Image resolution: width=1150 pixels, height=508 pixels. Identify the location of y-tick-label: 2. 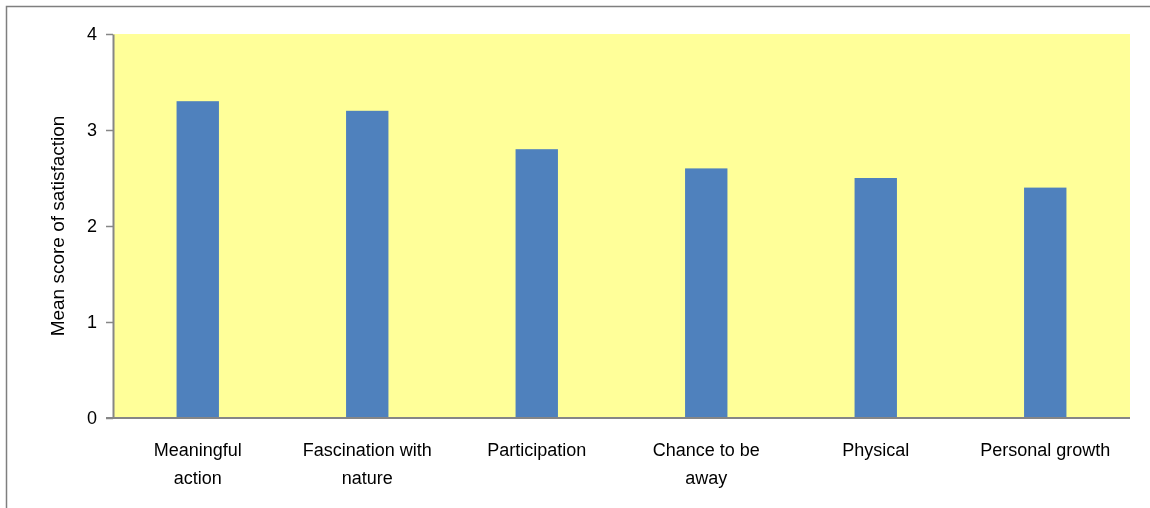
(91, 226).